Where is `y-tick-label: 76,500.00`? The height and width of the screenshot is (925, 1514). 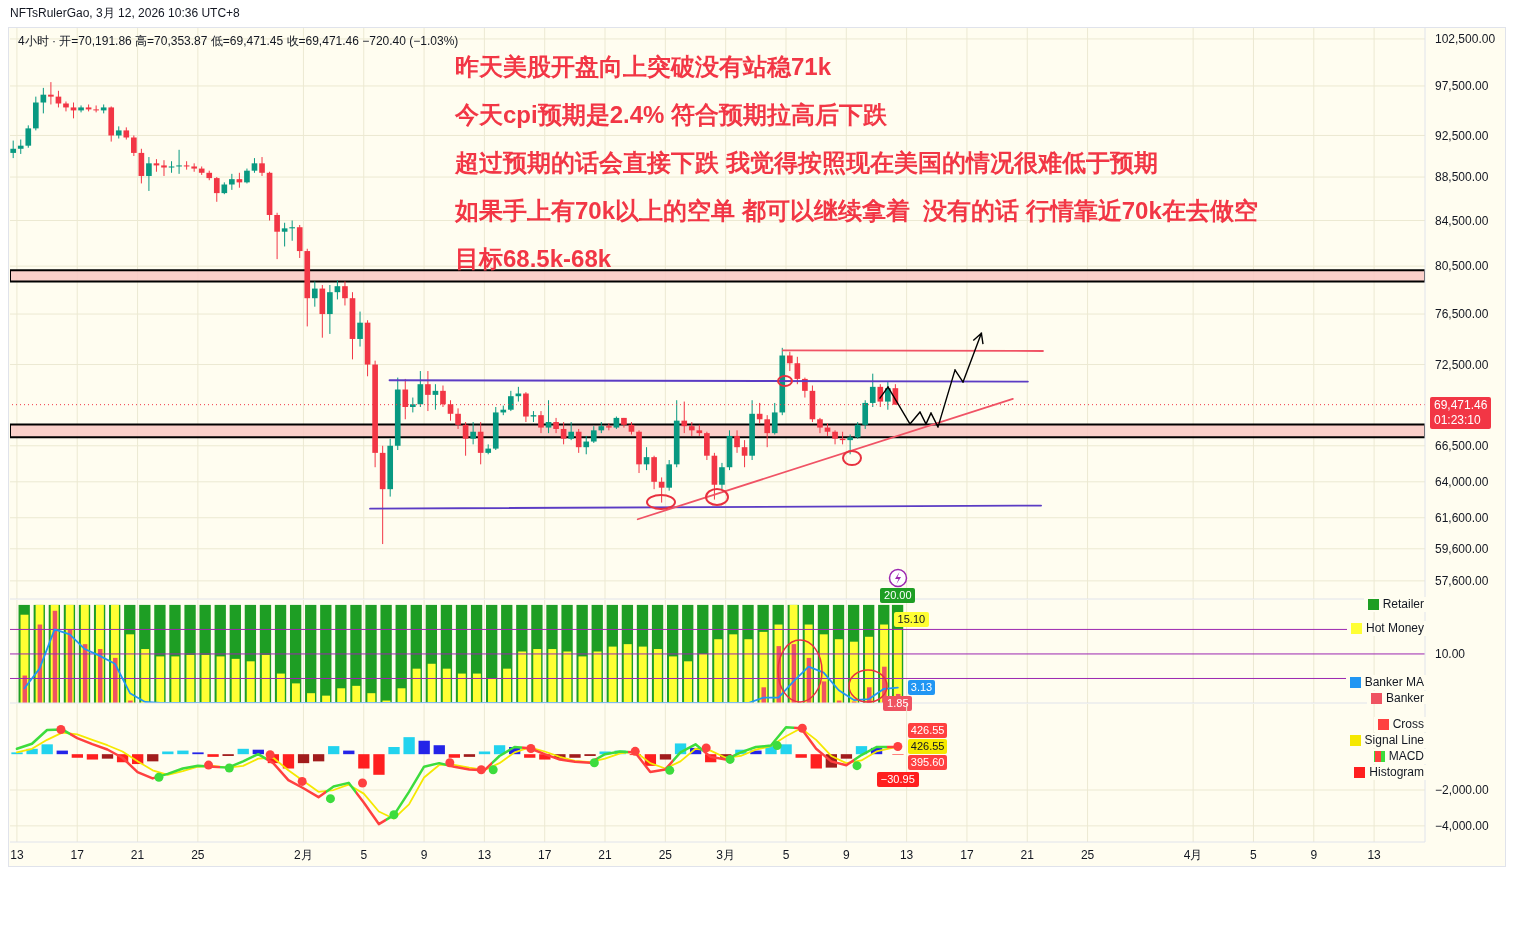
y-tick-label: 76,500.00 is located at coordinates (1462, 314).